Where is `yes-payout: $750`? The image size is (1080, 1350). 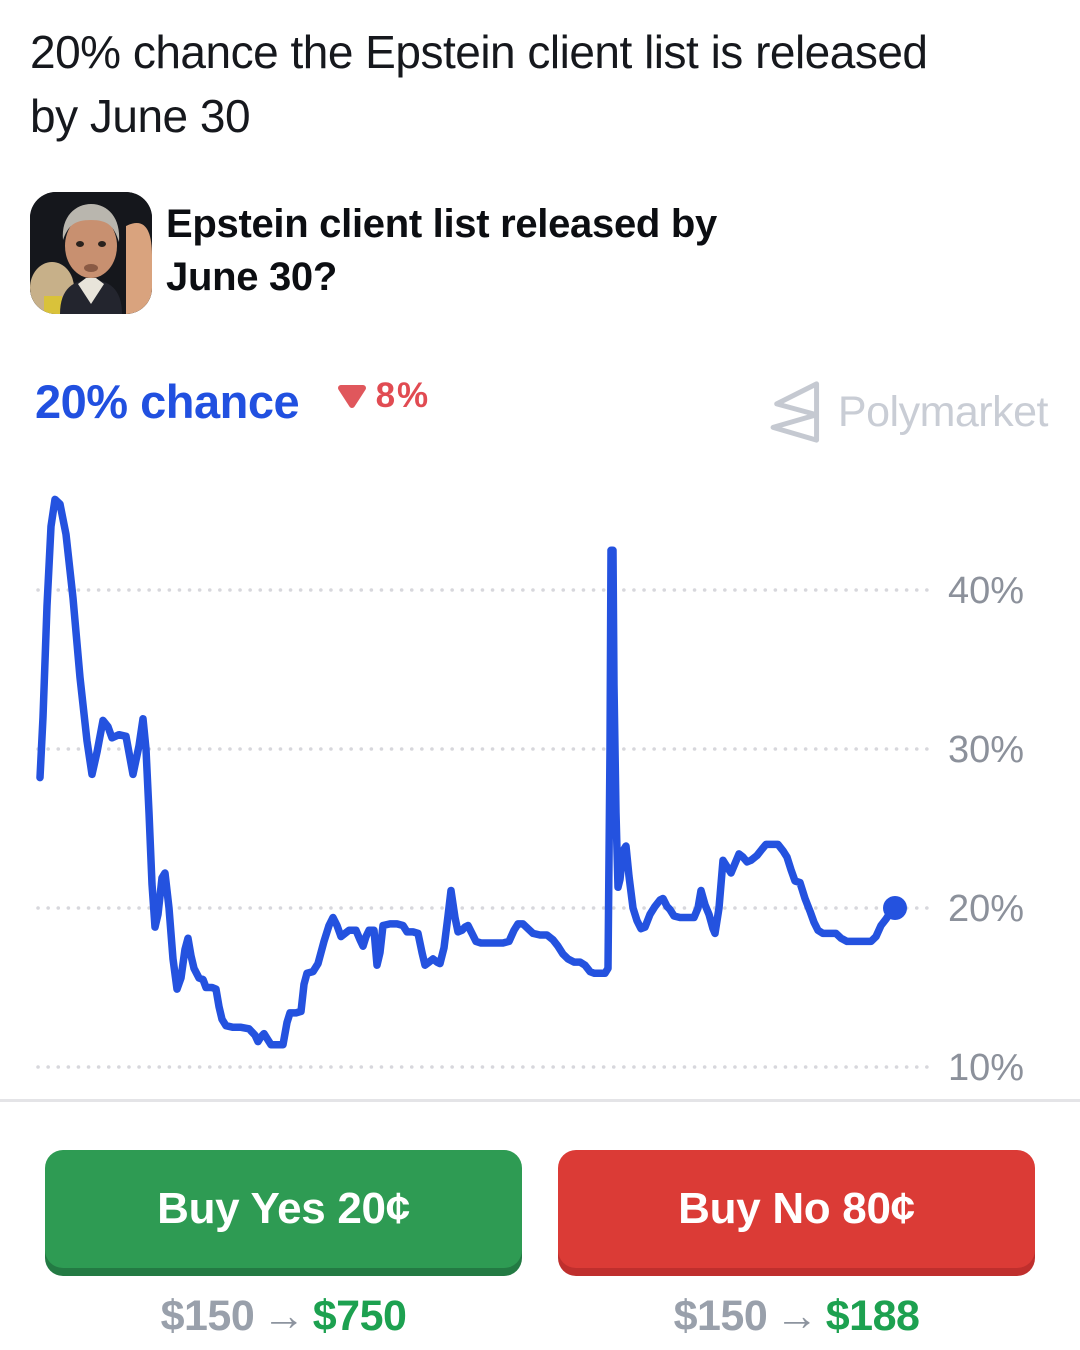
yes-payout: $750 is located at coordinates (359, 1316).